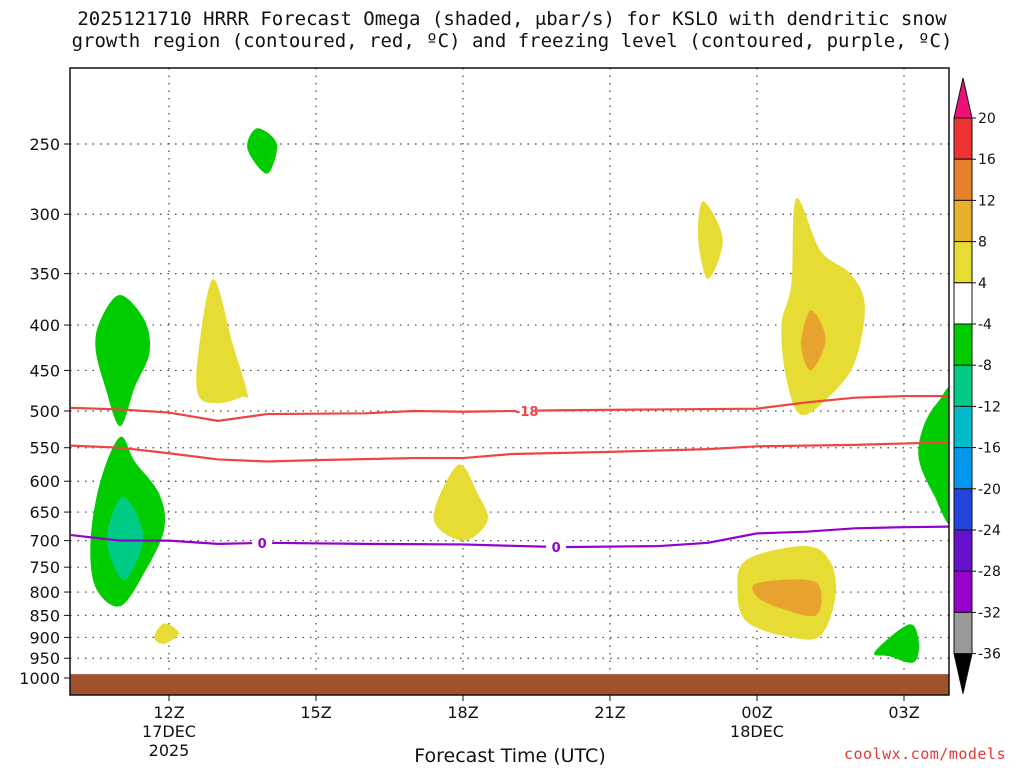  I want to click on contour-label: -18, so click(527, 412).